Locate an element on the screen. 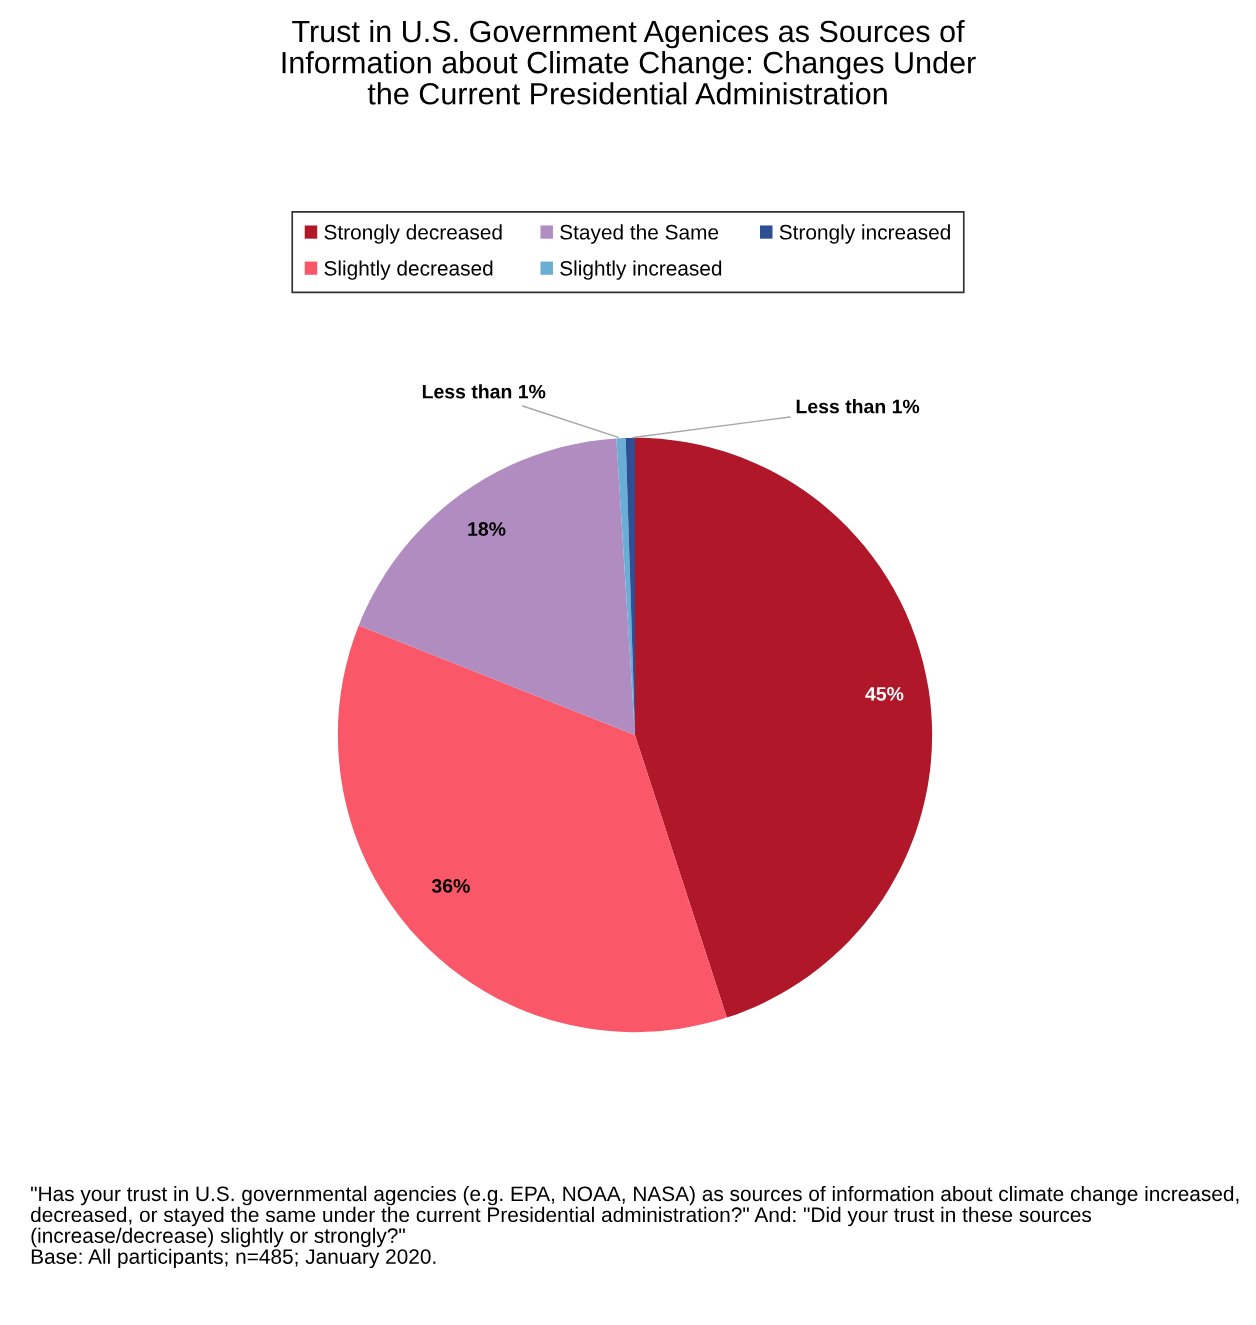 This screenshot has height=1325, width=1256. data-label: 36% is located at coordinates (450, 886).